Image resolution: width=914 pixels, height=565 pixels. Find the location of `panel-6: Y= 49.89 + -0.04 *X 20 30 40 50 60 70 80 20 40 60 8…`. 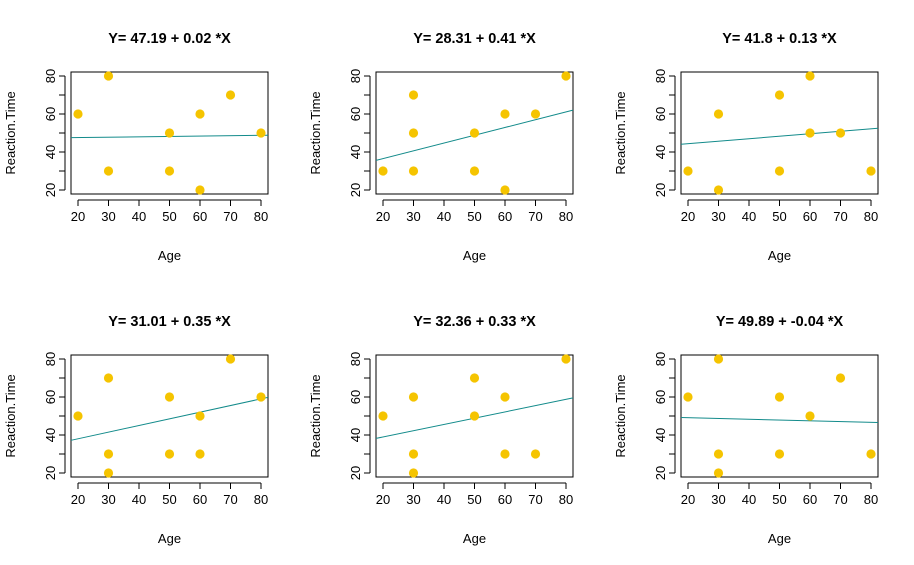

panel-6: Y= 49.89 + -0.04 *X 20 30 40 50 60 70 80 20 40 60 8… is located at coordinates (746, 430).